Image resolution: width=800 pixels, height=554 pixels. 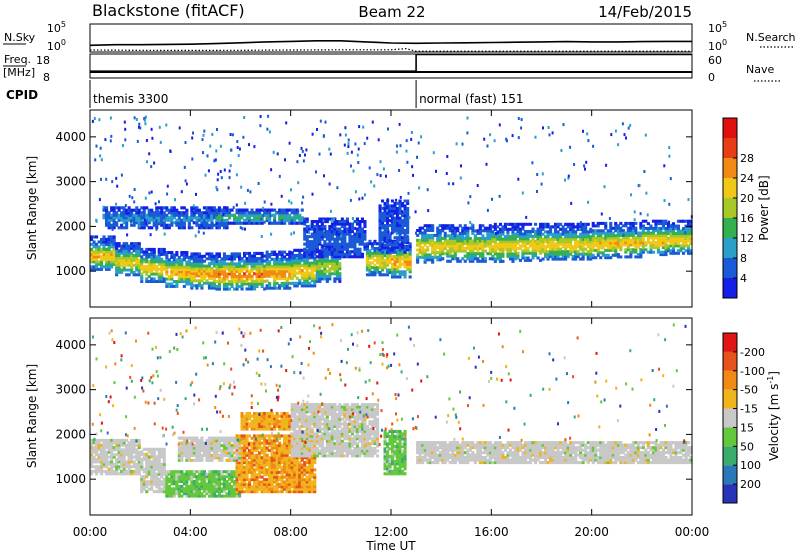 What do you see at coordinates (391, 66) in the screenshot?
I see `frequency-panel-frame` at bounding box center [391, 66].